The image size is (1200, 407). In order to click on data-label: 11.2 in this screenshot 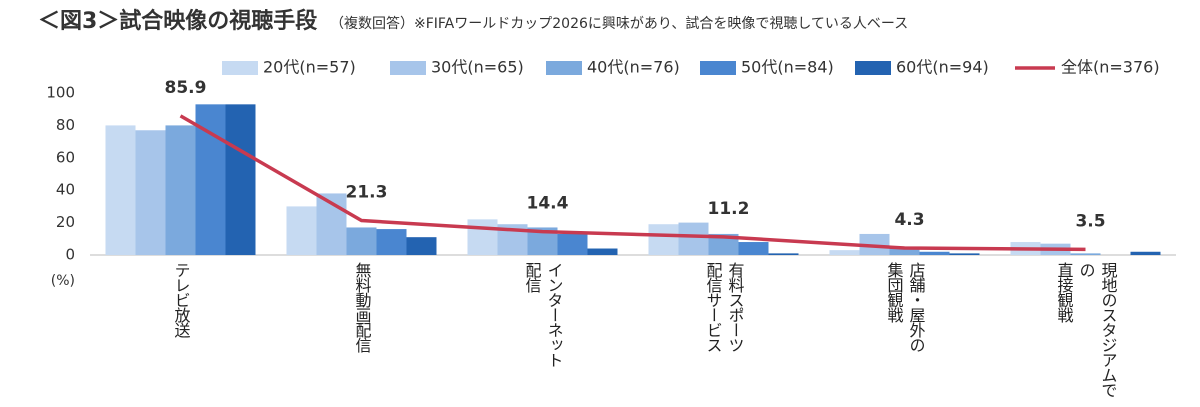, I will do `click(729, 209)`.